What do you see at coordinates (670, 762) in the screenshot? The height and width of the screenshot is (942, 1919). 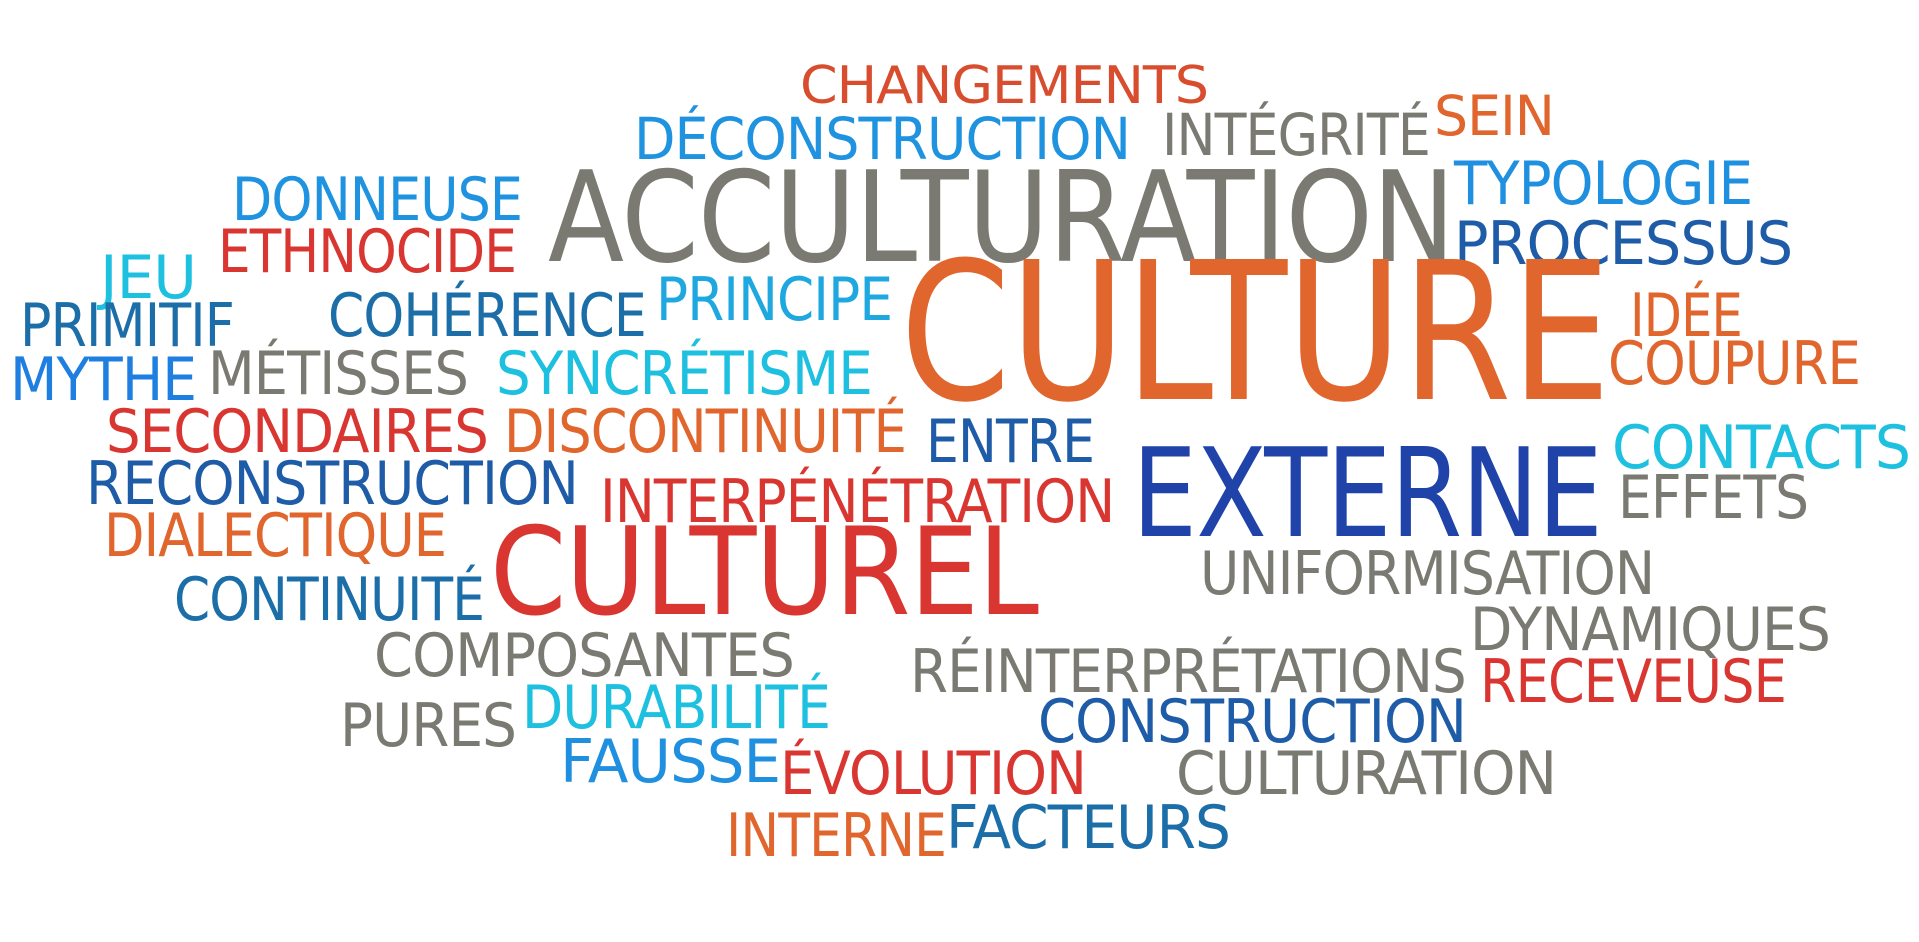 I see `word-fausse: FAUSSE` at bounding box center [670, 762].